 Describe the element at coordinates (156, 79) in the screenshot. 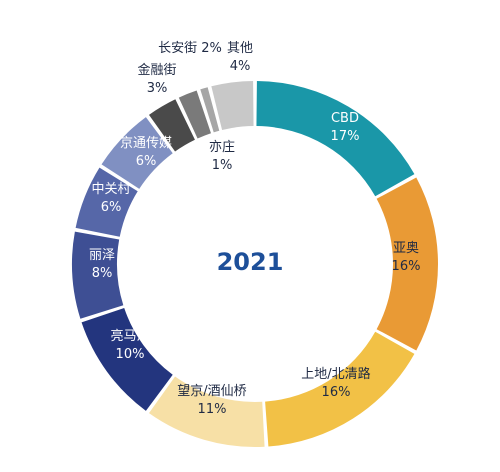

I see `slice-label: 金融街 3%` at that location.